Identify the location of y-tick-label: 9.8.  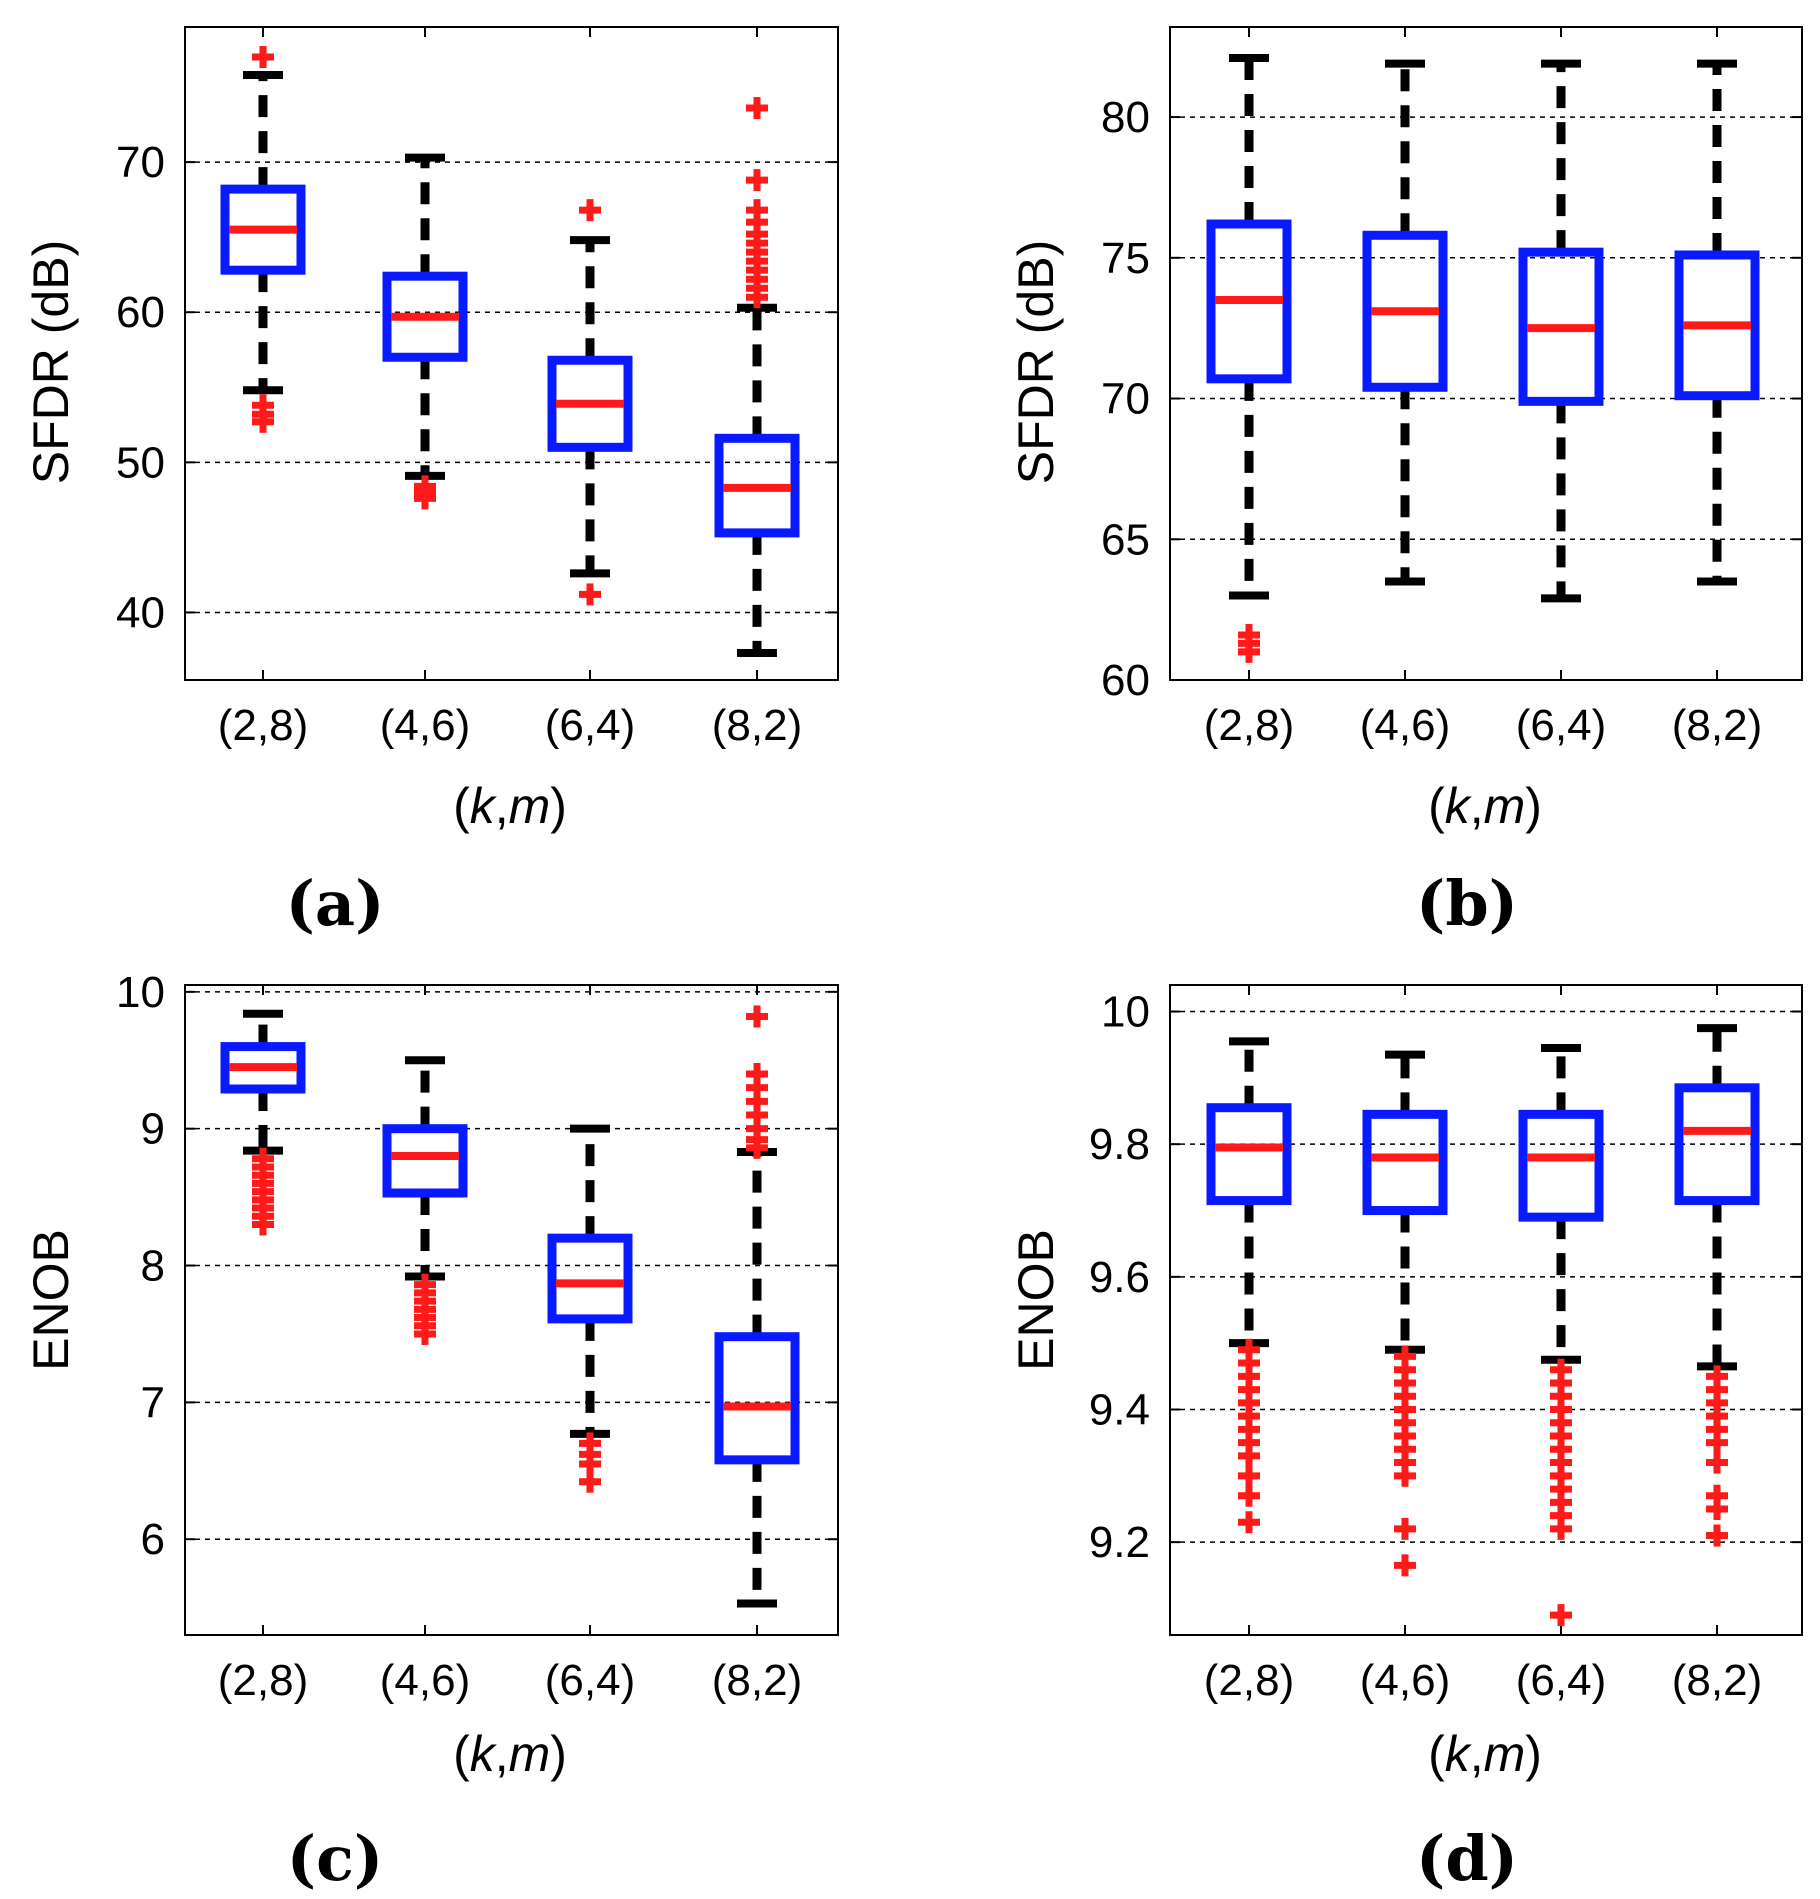
(1119, 1144).